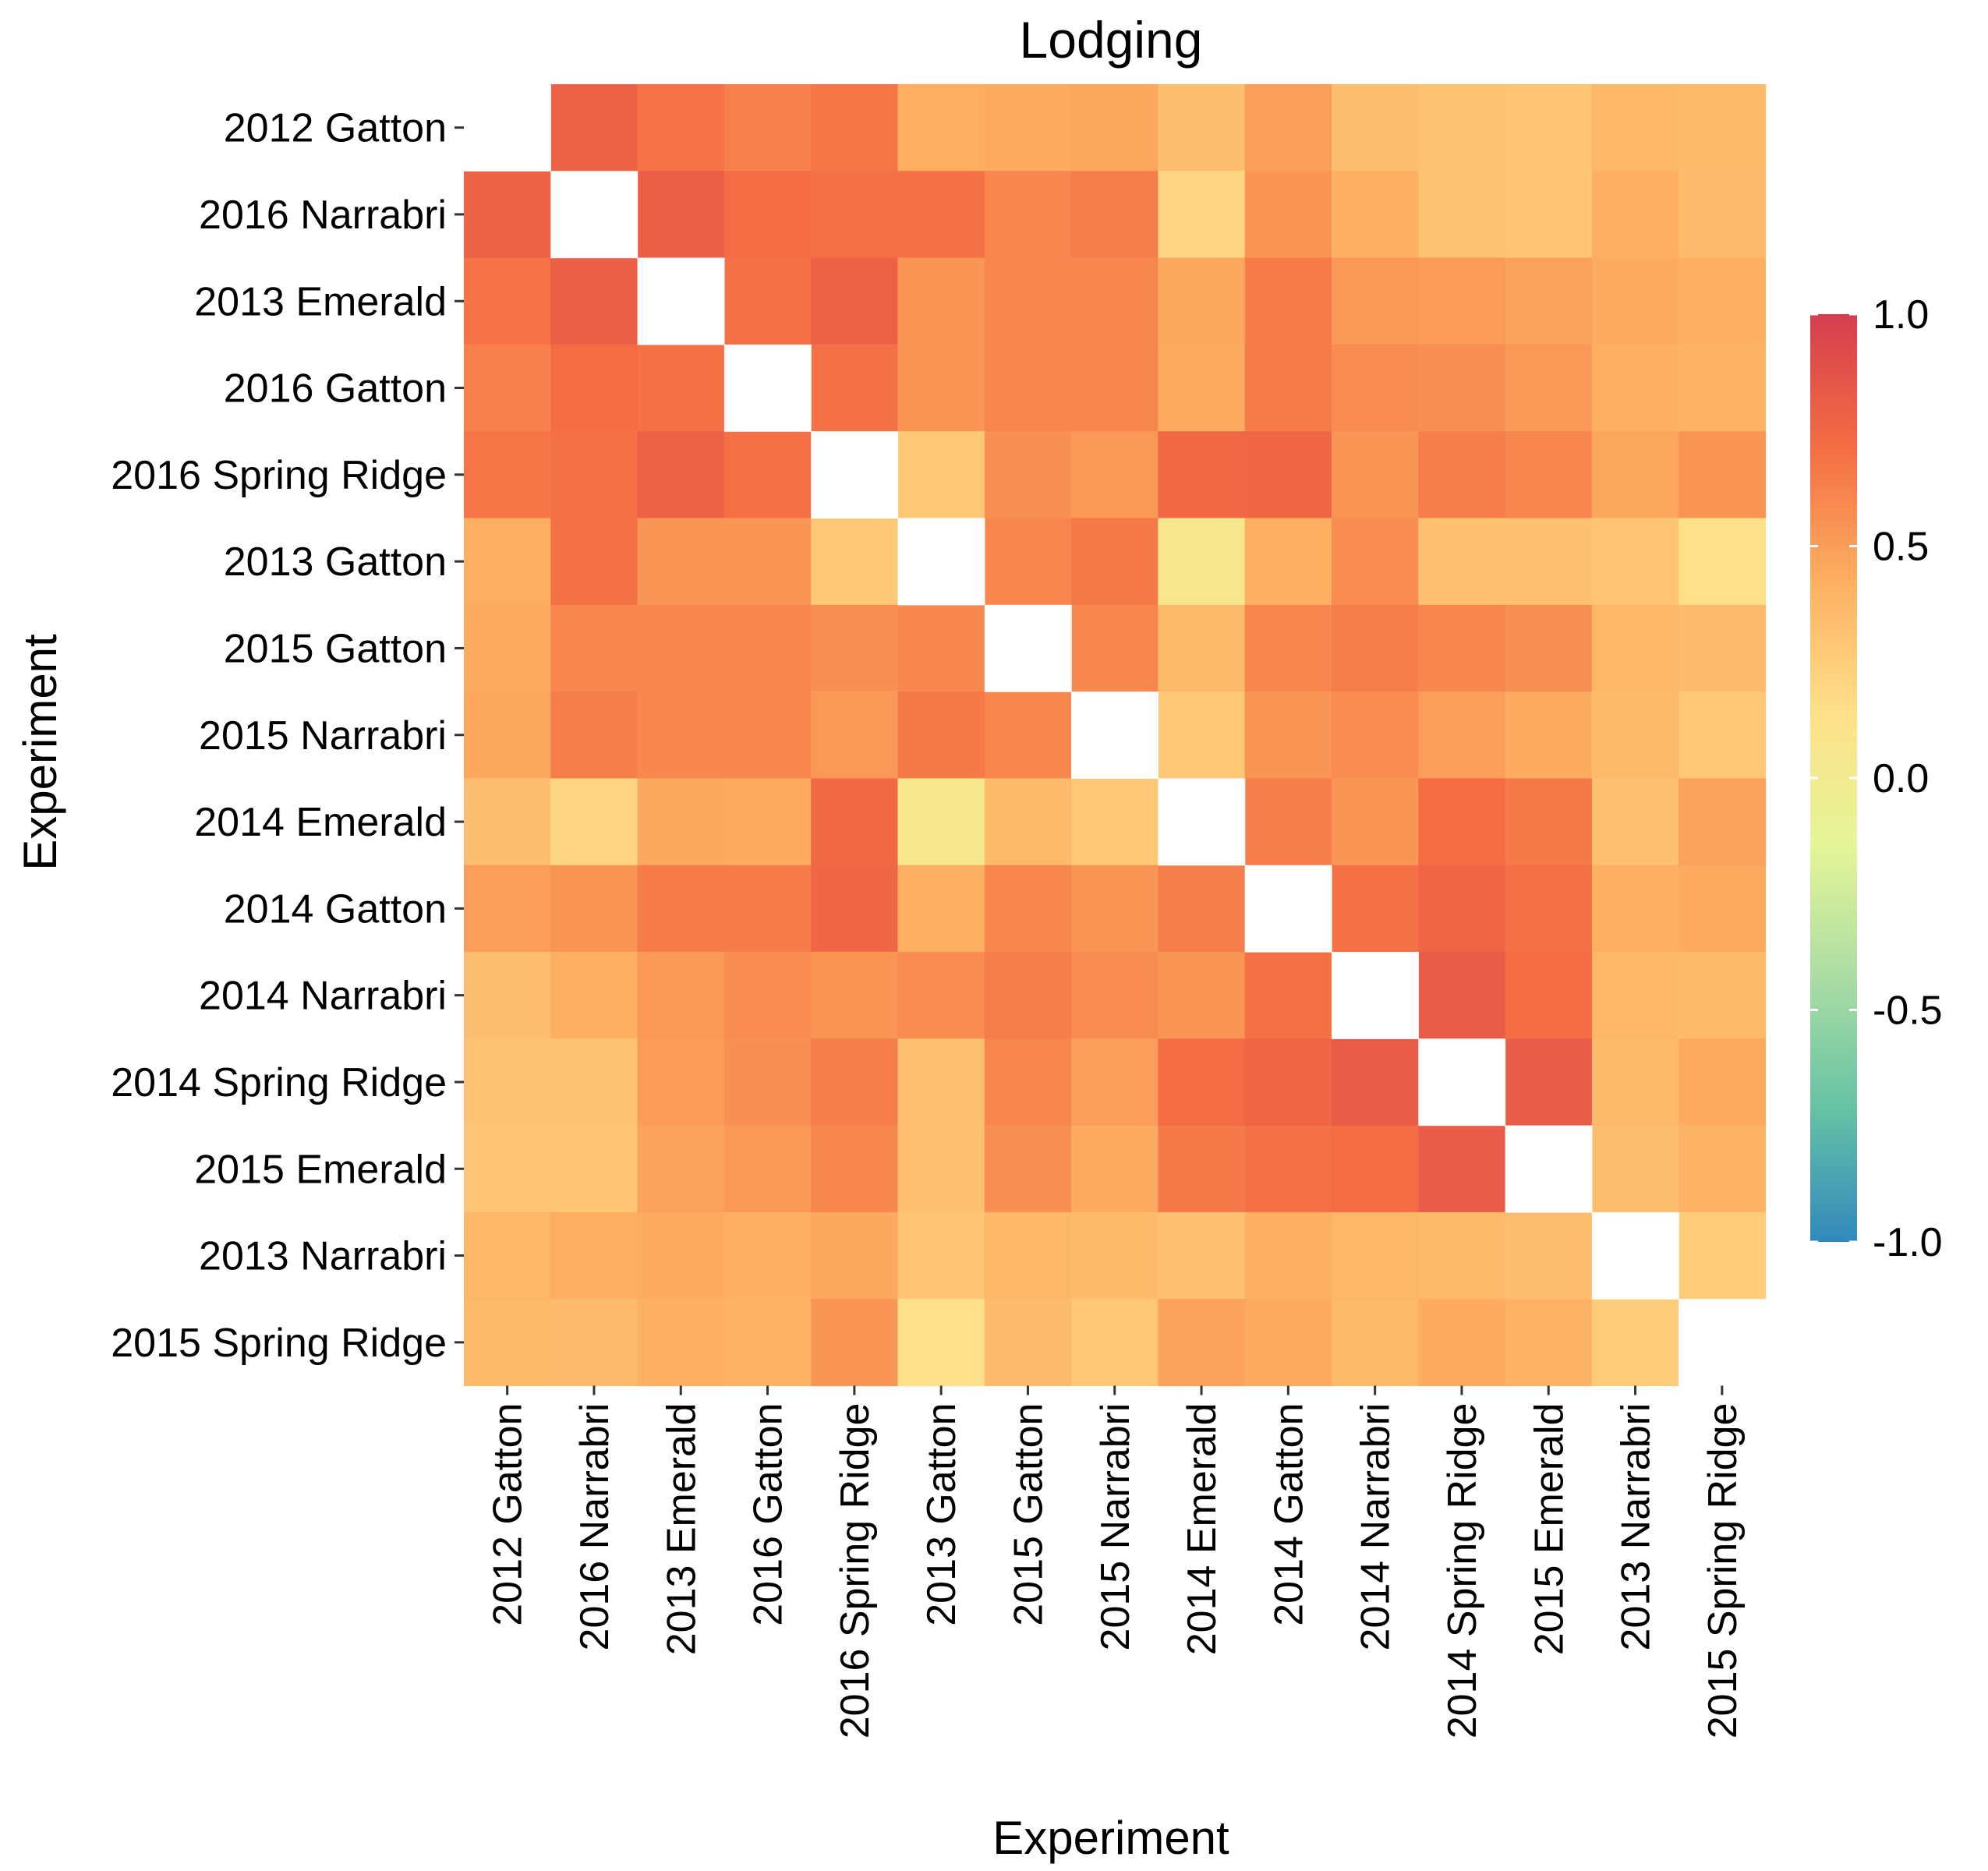 The image size is (1988, 1871). What do you see at coordinates (1637, 1527) in the screenshot?
I see `x-tick-label: 2013 Narrabri` at bounding box center [1637, 1527].